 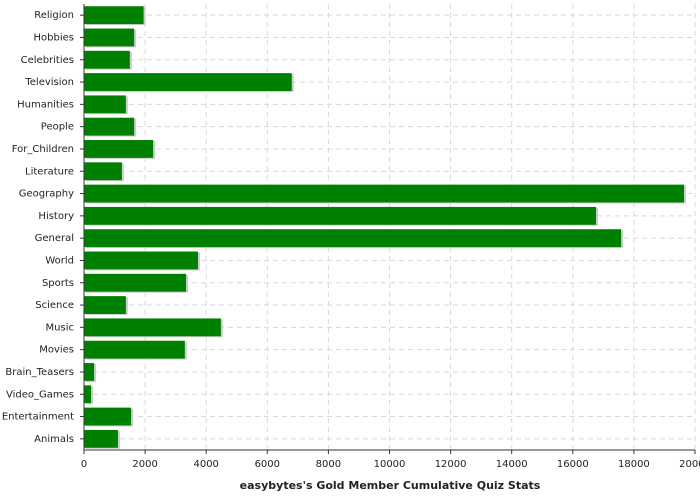 What do you see at coordinates (689, 464) in the screenshot?
I see `x-tick-label: 20000` at bounding box center [689, 464].